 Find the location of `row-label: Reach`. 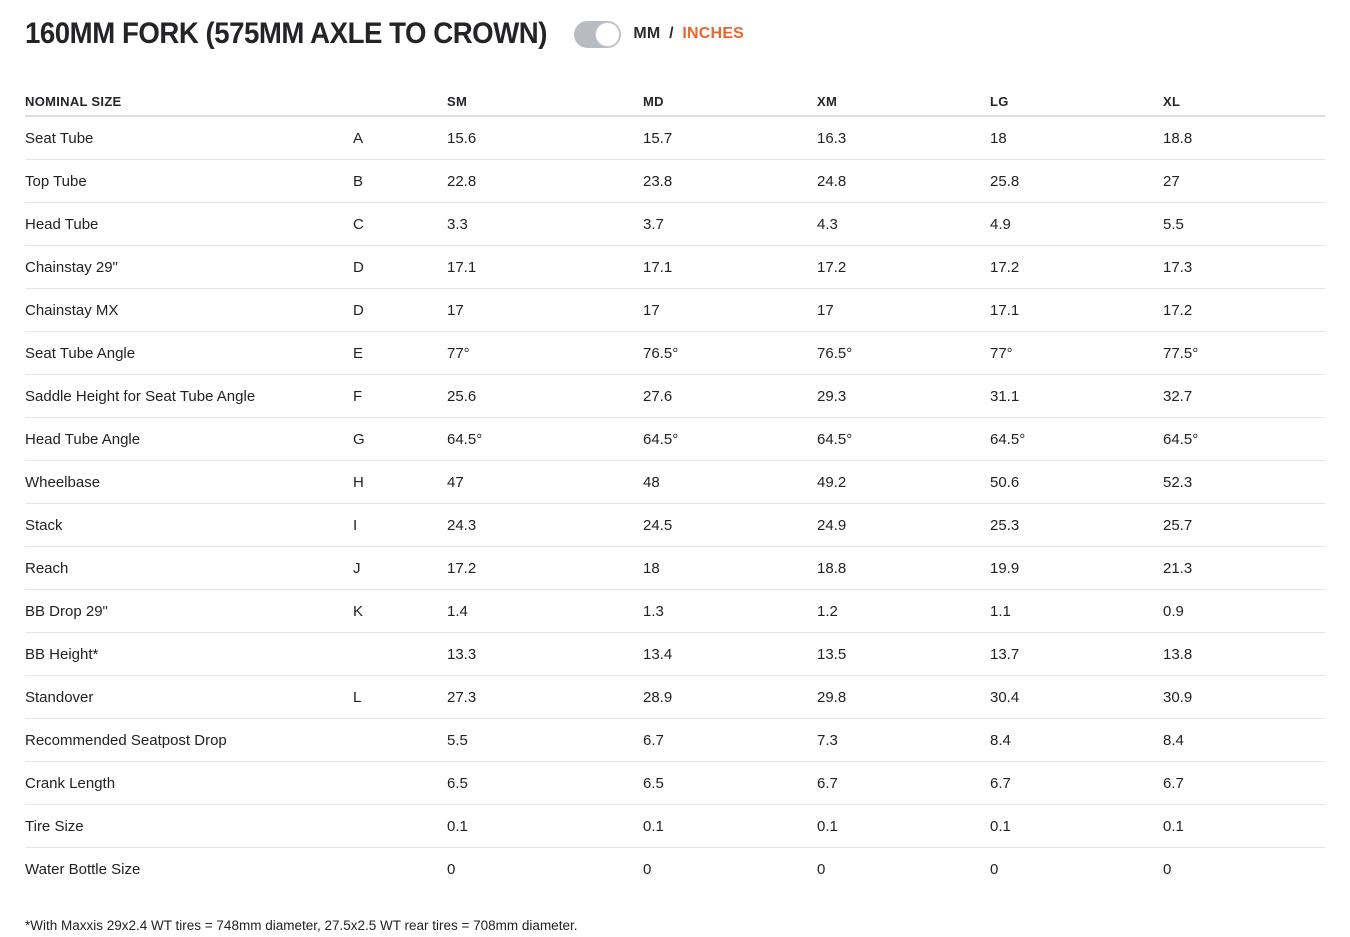

row-label: Reach is located at coordinates (47, 568).